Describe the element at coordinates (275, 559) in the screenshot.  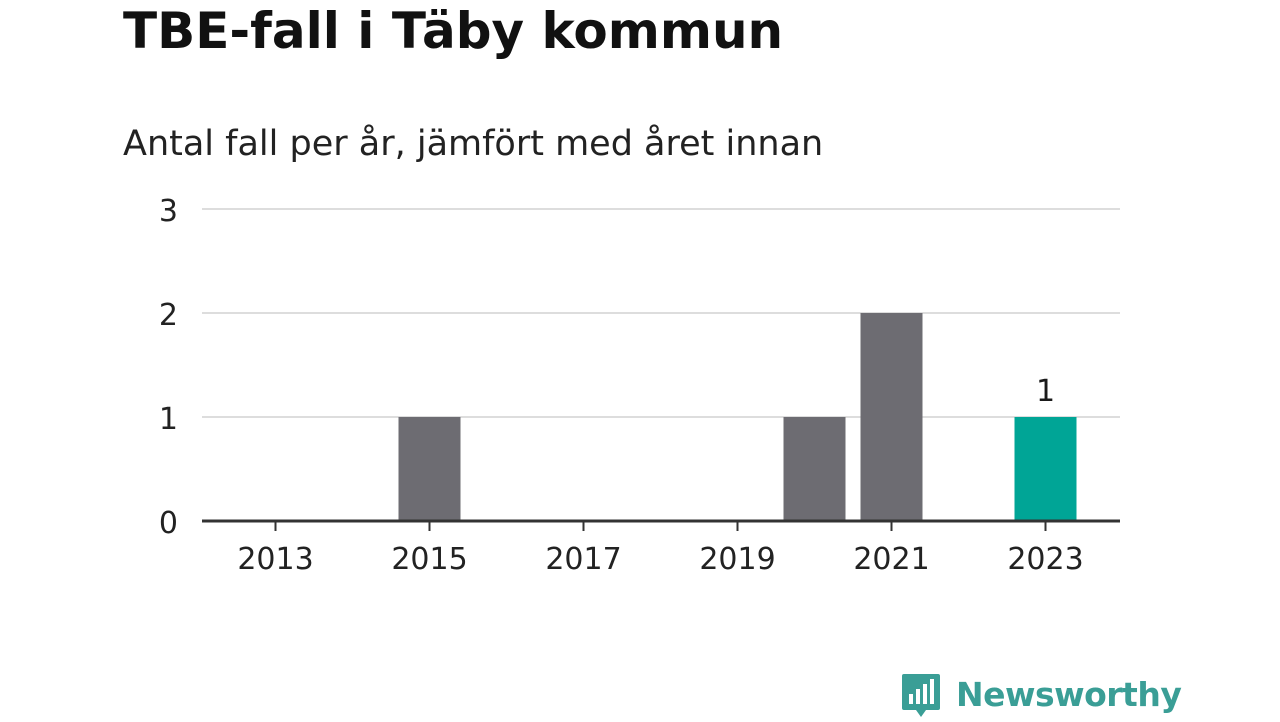
I see `x-tick-label: 2013` at that location.